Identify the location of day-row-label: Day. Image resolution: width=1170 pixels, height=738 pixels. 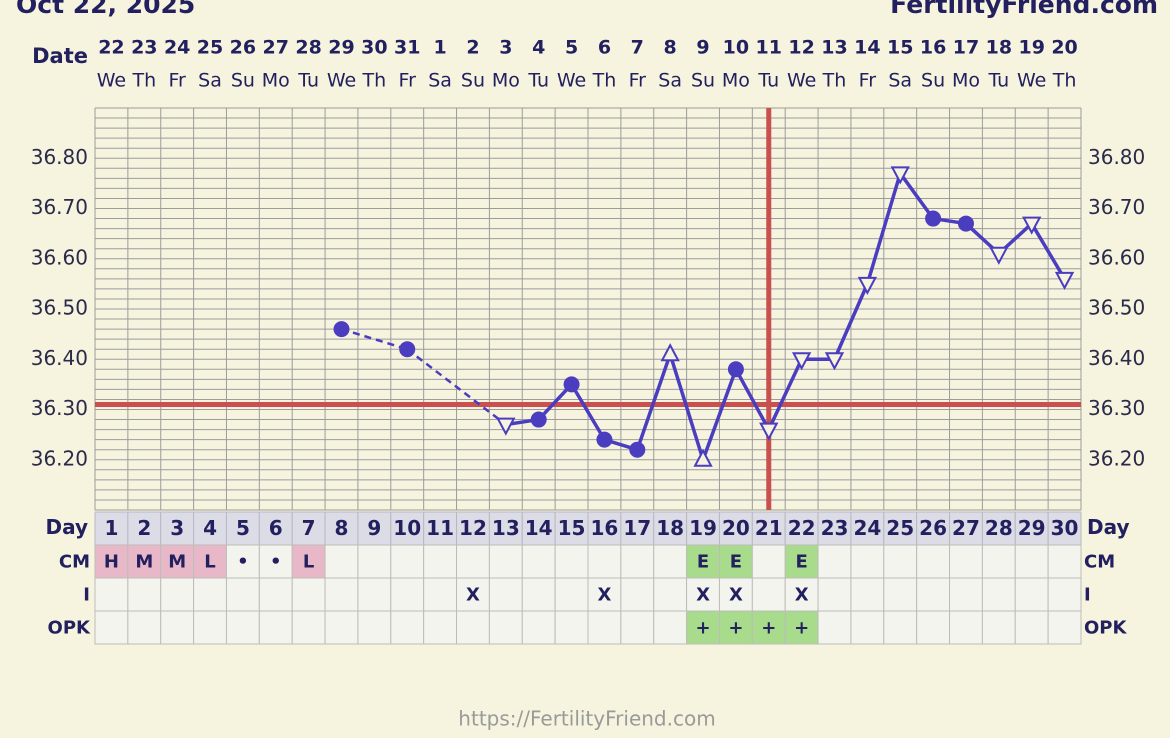
(66, 527).